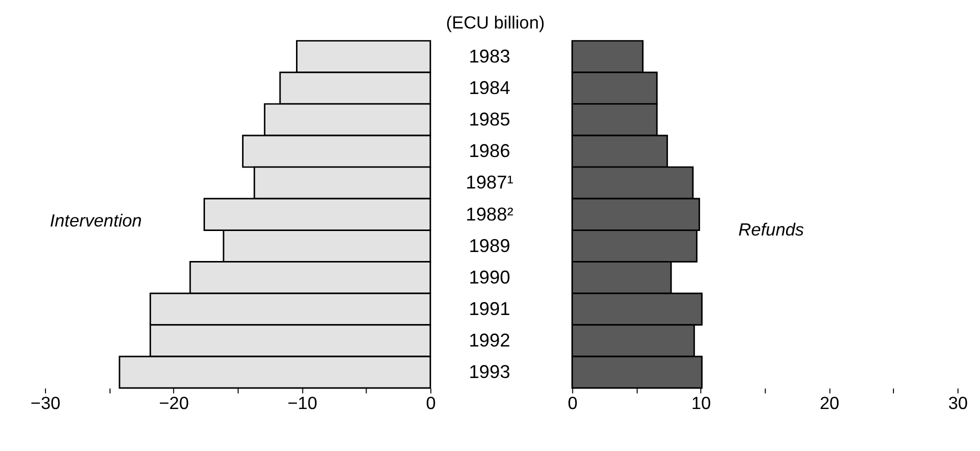  I want to click on y-tick-label: 1983, so click(489, 55).